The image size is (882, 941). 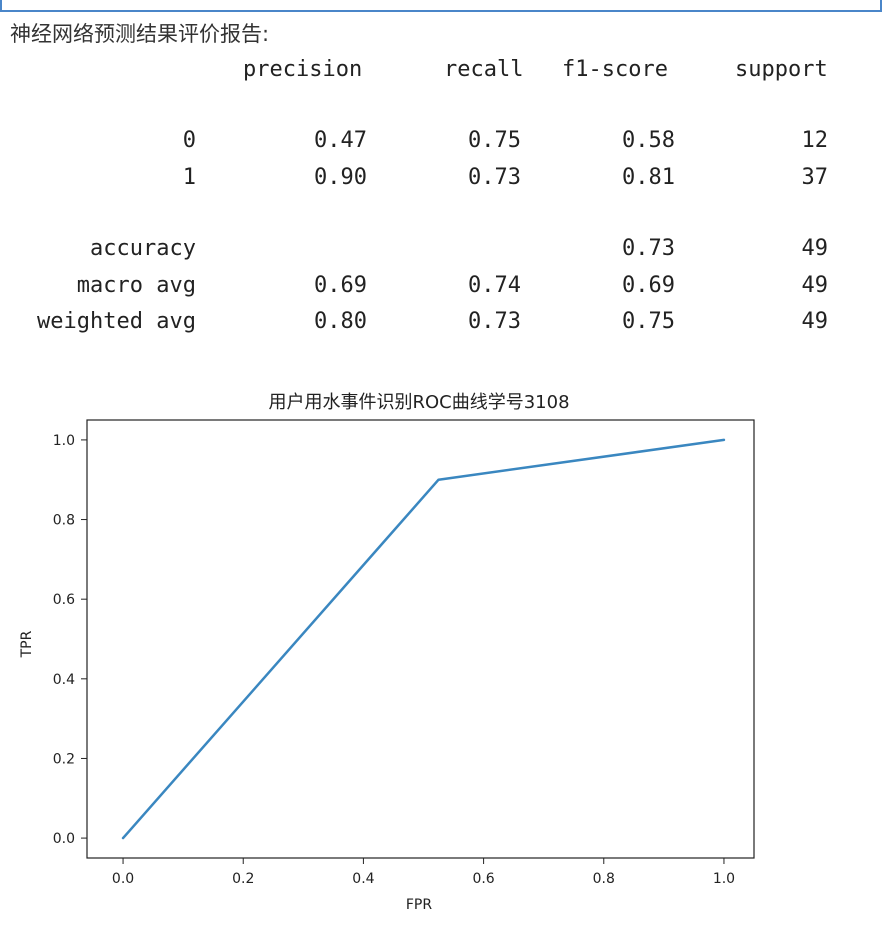 What do you see at coordinates (781, 69) in the screenshot?
I see `column-header-support: support` at bounding box center [781, 69].